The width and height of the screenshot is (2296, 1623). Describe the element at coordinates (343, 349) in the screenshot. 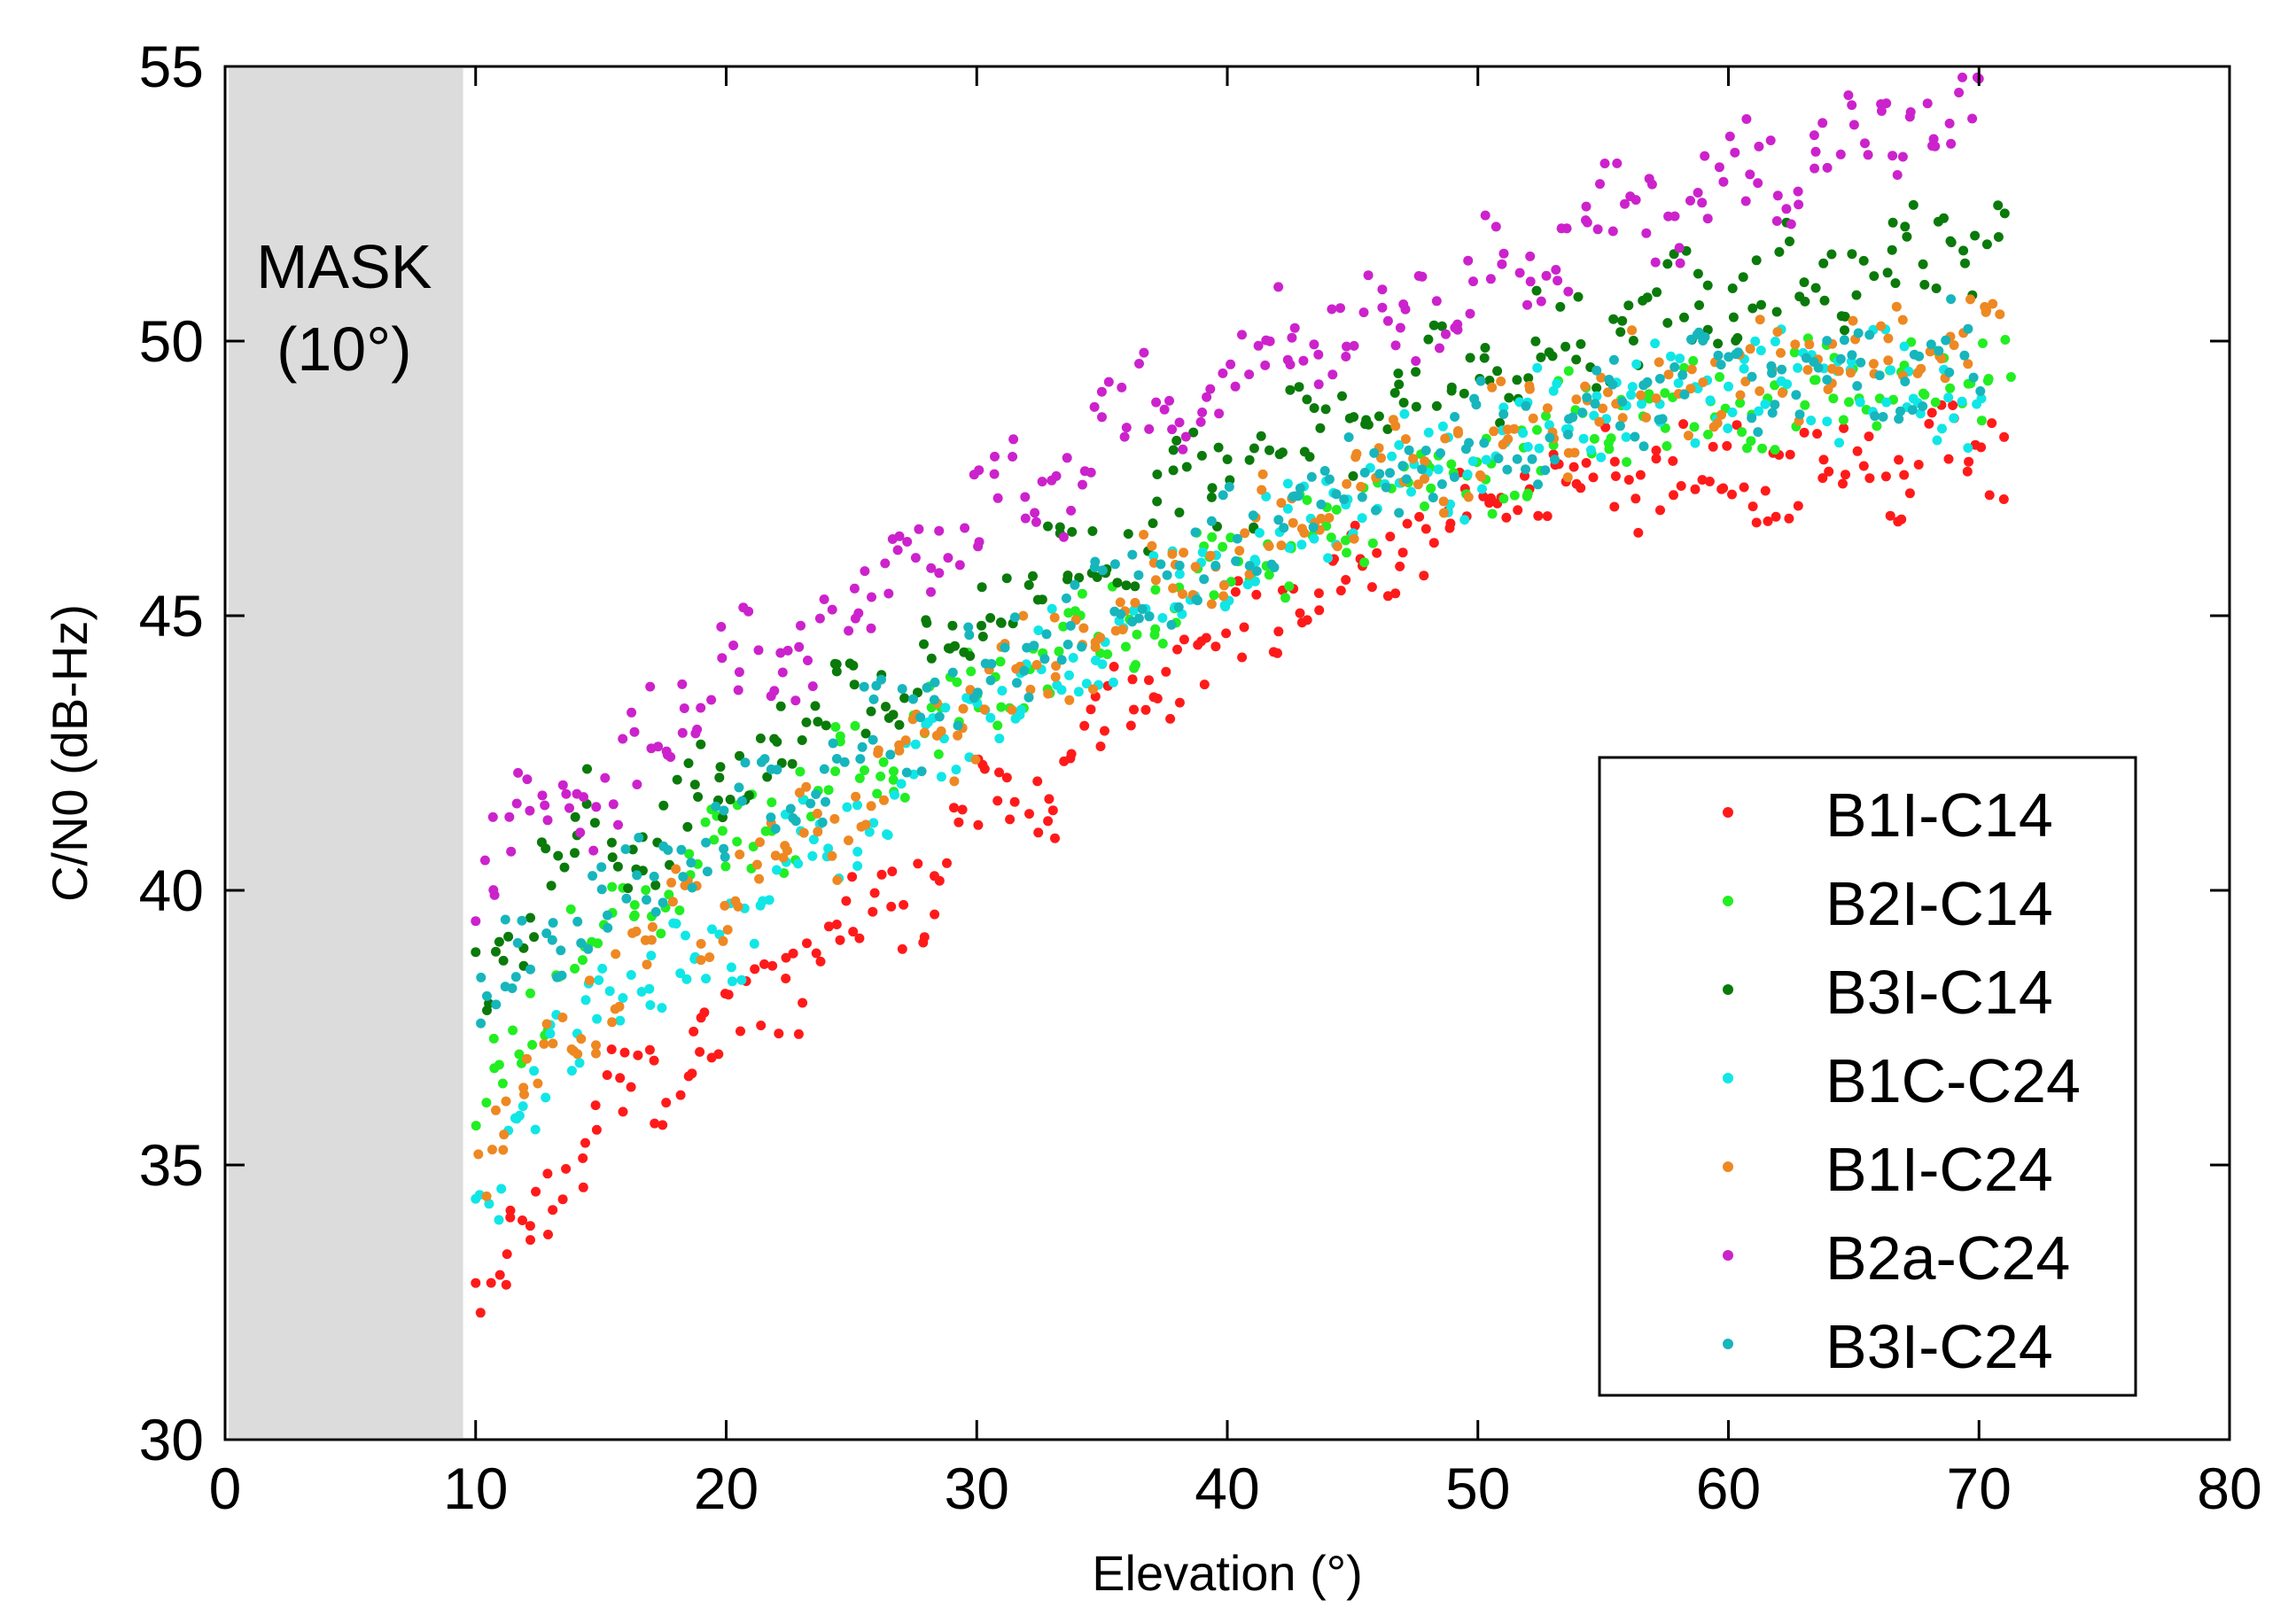

I see `mask-label-line2: (10°)` at that location.